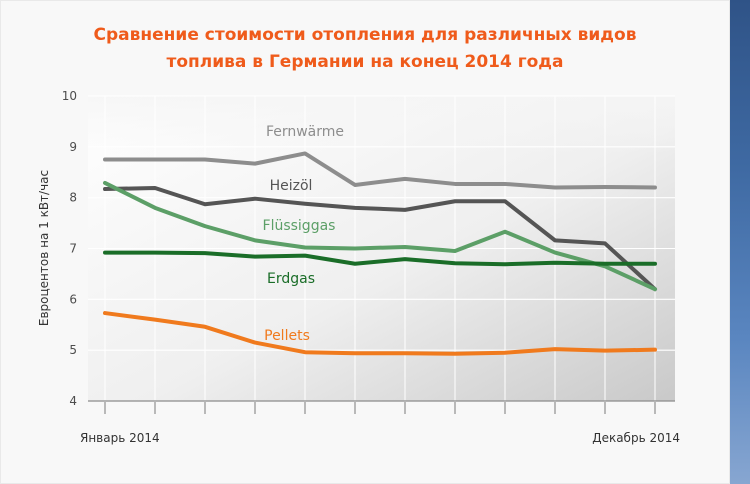 The width and height of the screenshot is (750, 484). What do you see at coordinates (287, 336) in the screenshot?
I see `series-label-pellets: Pellets` at bounding box center [287, 336].